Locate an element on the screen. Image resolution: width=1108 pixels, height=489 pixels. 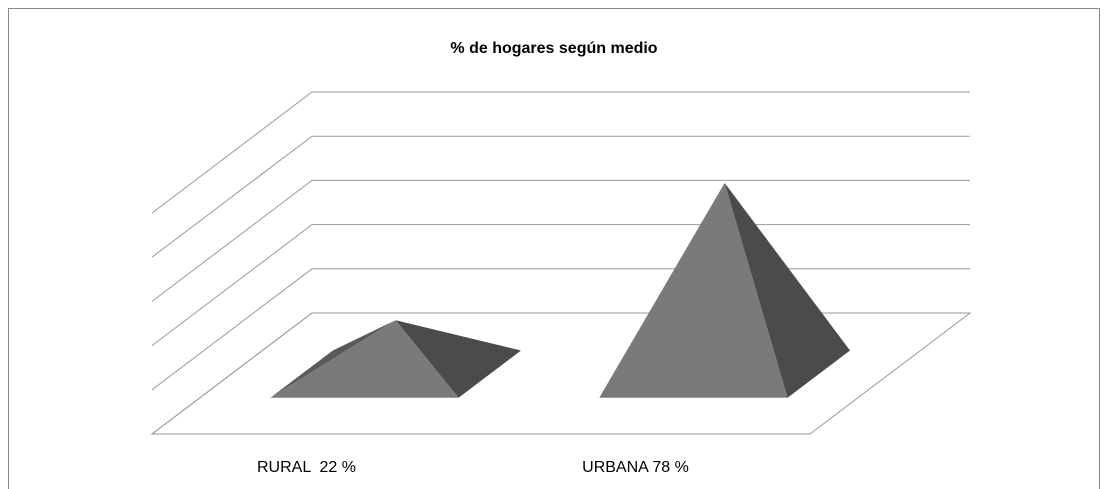
x-tick-label: RURAL 22 % is located at coordinates (306, 467).